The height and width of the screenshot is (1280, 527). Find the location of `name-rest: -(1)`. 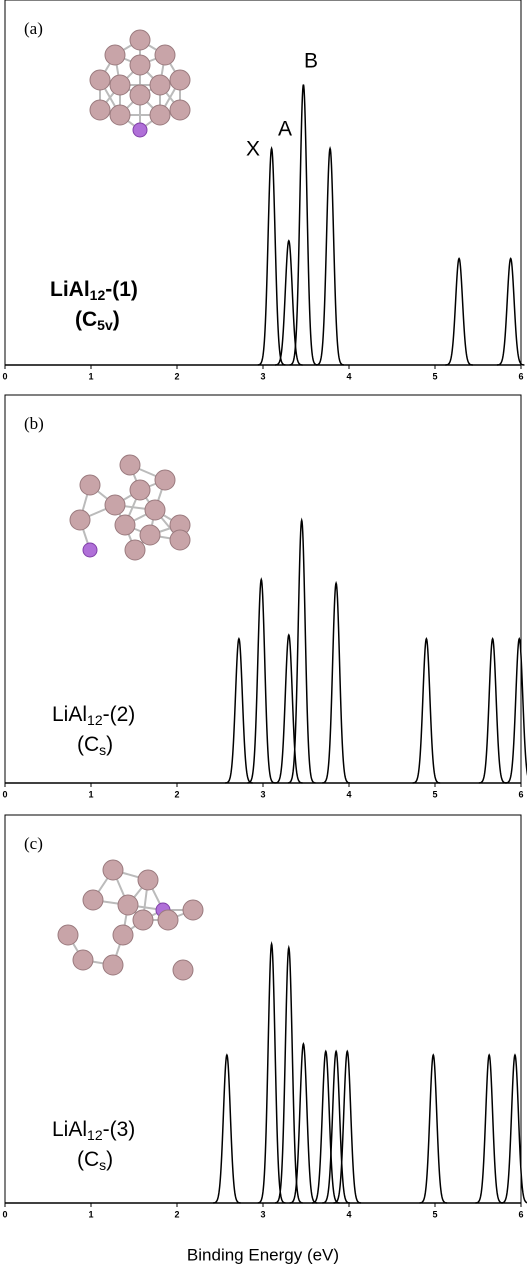

name-rest: -(1) is located at coordinates (121, 289).